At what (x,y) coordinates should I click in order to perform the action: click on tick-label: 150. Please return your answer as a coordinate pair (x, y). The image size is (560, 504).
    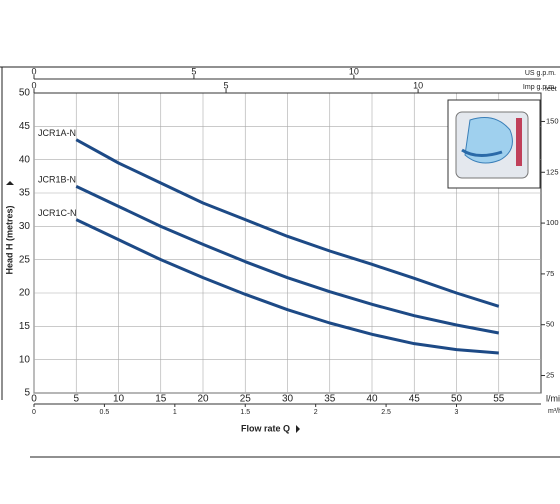
    Looking at the image, I should click on (552, 120).